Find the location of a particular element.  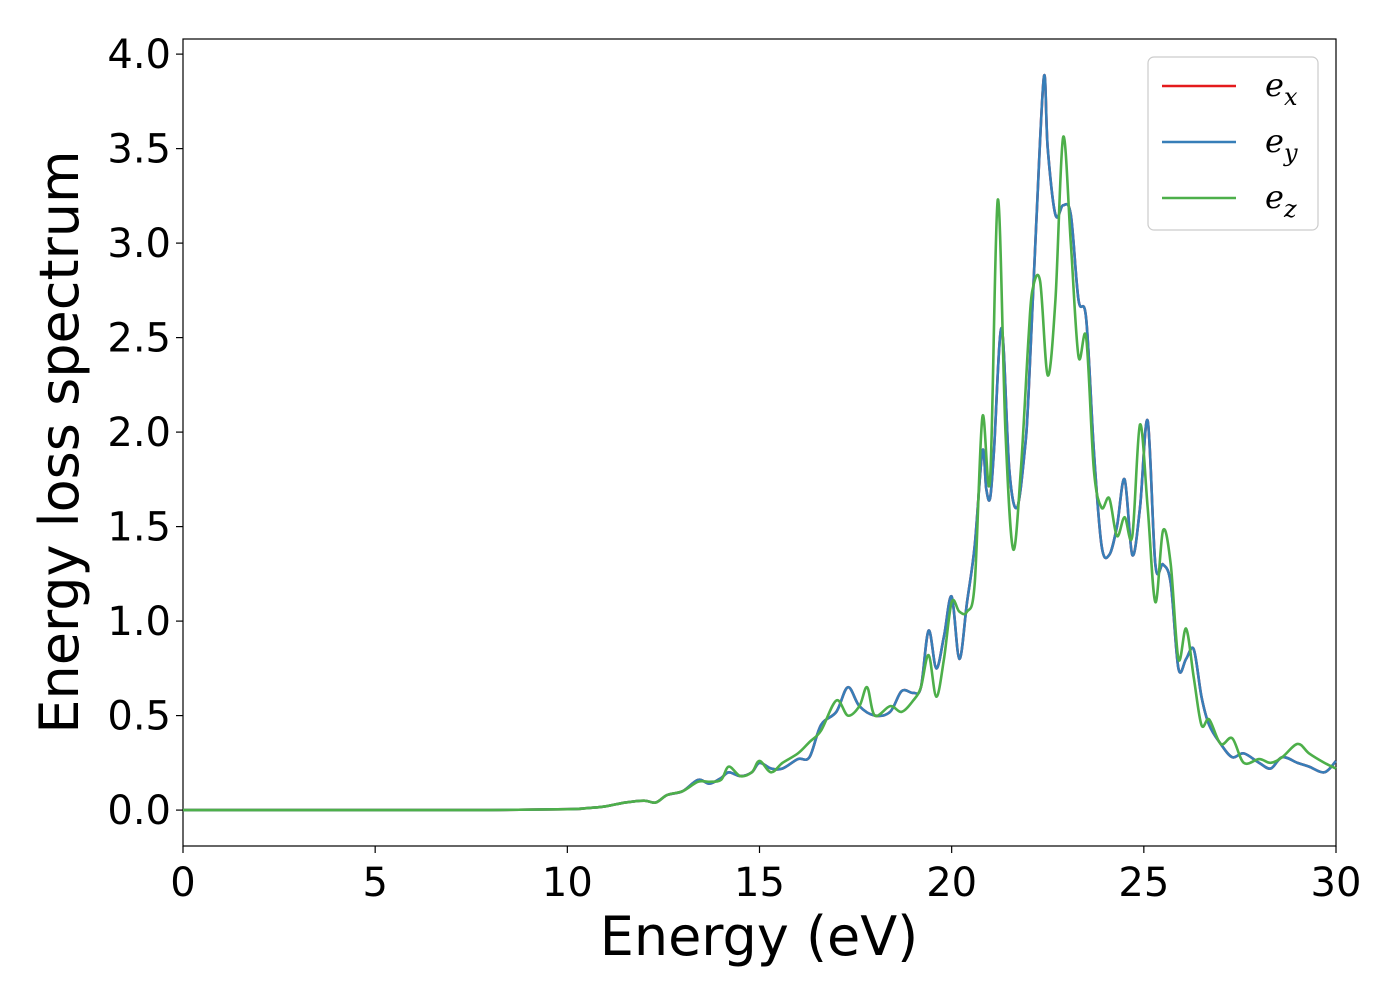

x-tick-label: 25 is located at coordinates (1143, 883).